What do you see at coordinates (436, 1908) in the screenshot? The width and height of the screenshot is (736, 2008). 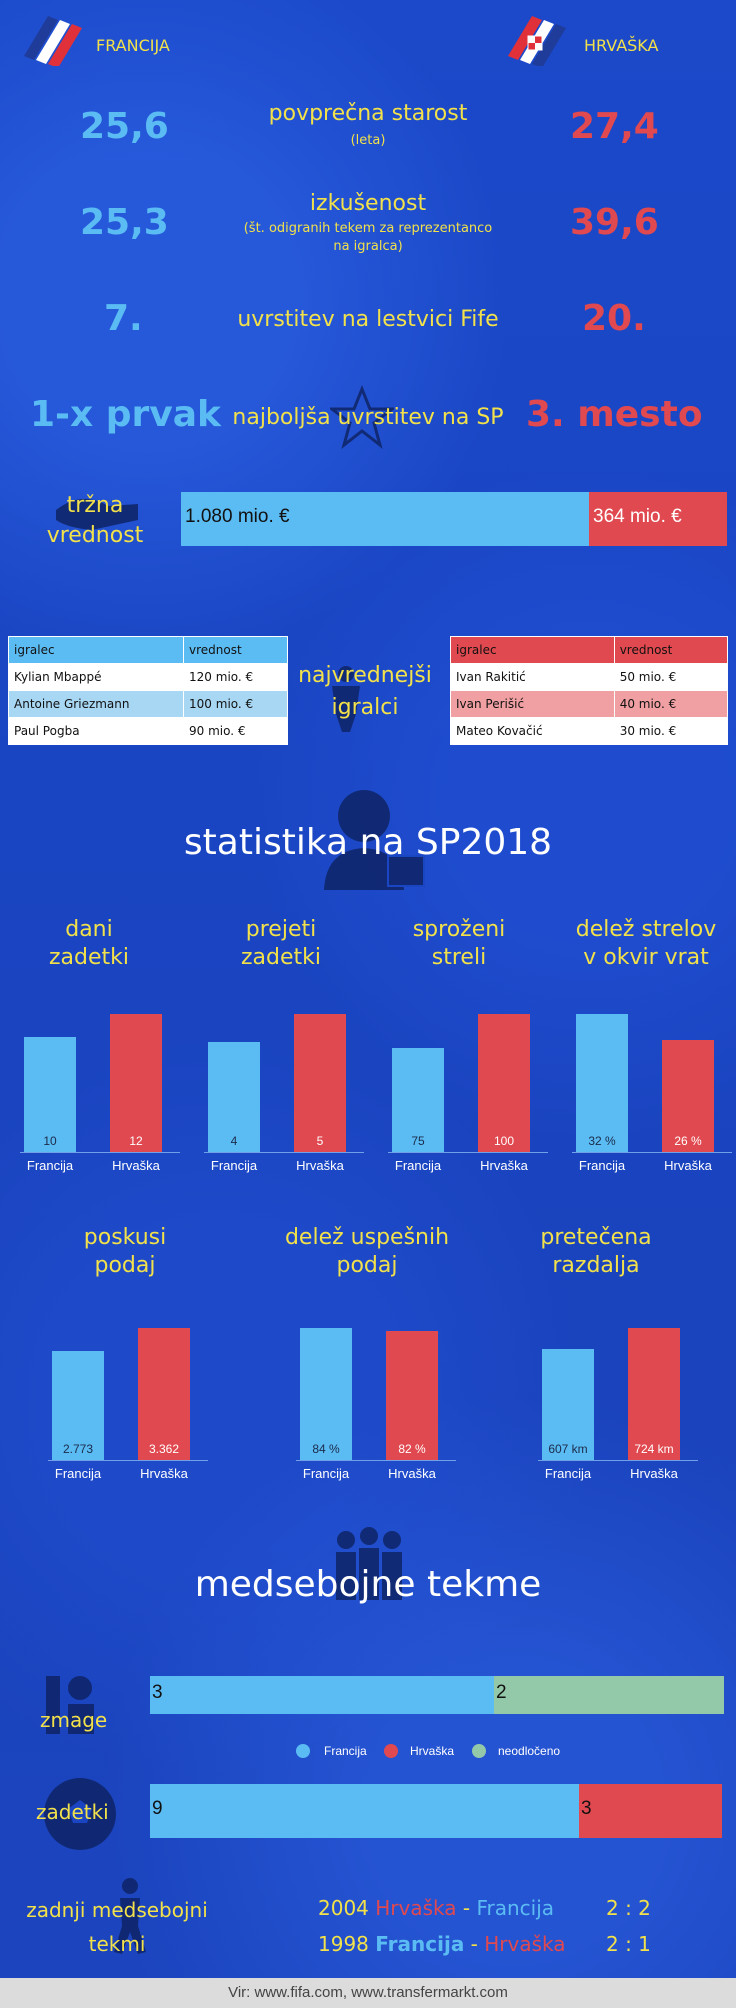 I see `last-match-1: 2004 Hrvaška - Francija` at bounding box center [436, 1908].